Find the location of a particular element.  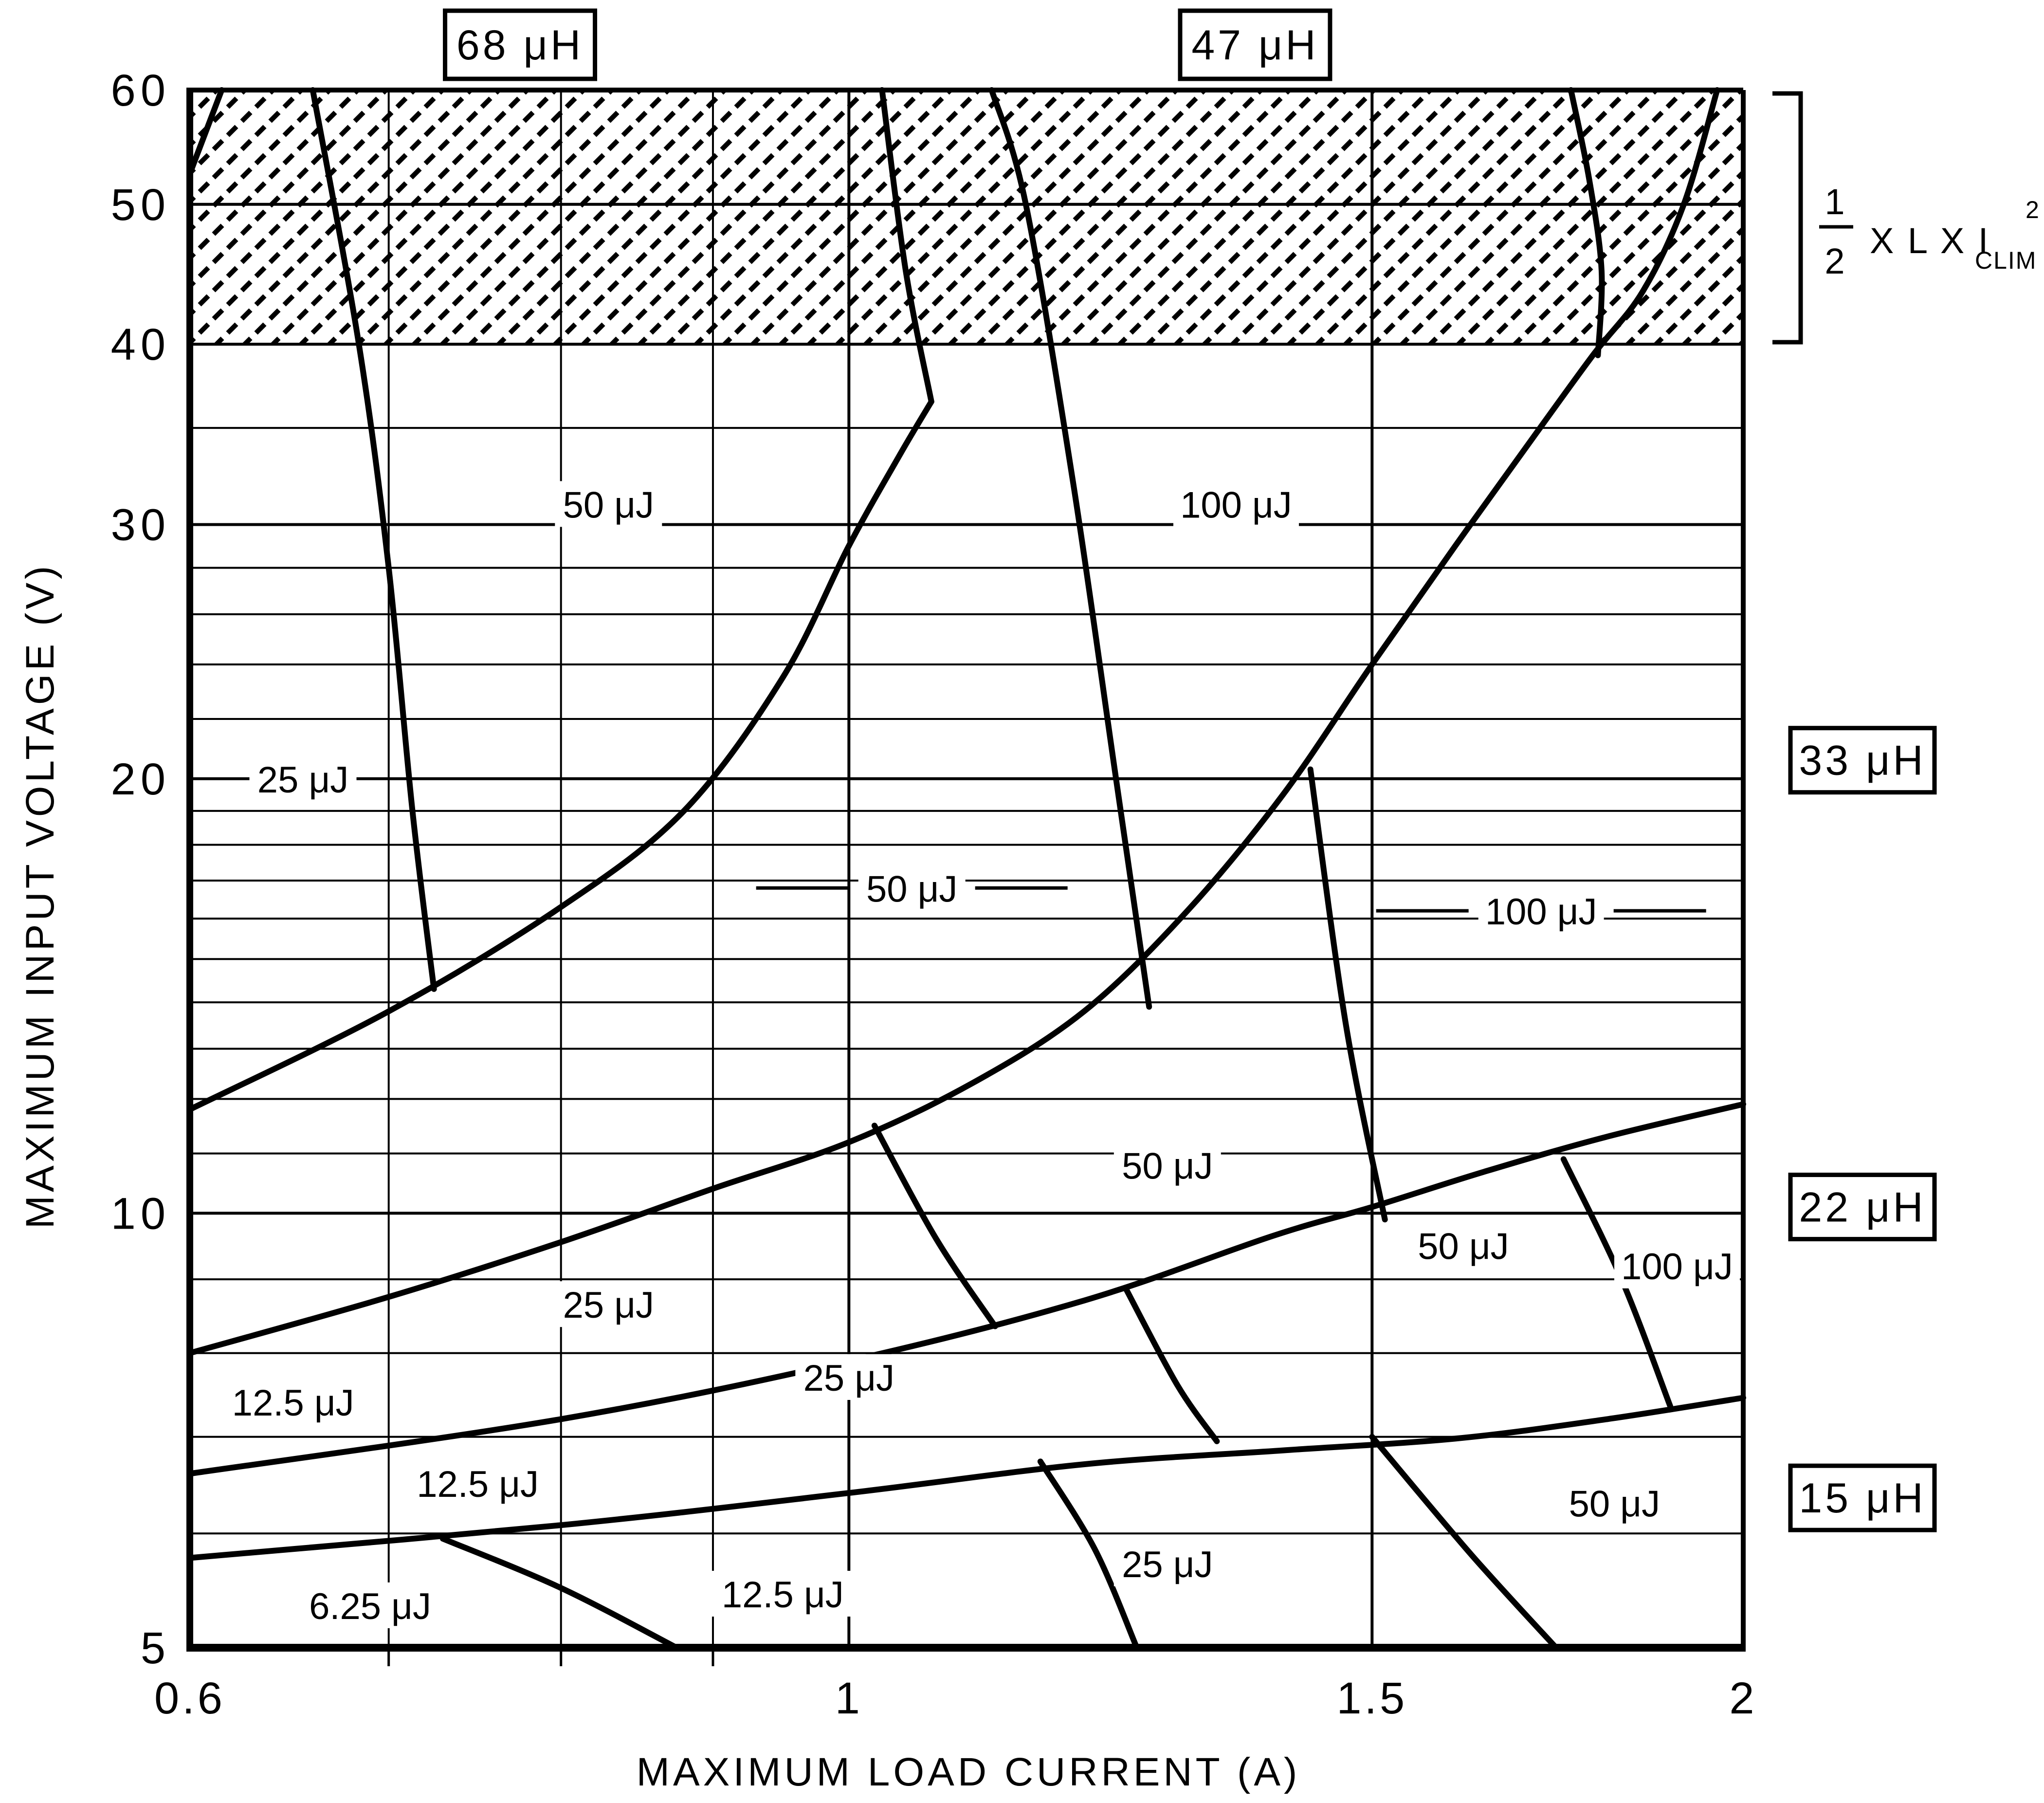

boundary-22uH-15uH is located at coordinates (967, 1478).